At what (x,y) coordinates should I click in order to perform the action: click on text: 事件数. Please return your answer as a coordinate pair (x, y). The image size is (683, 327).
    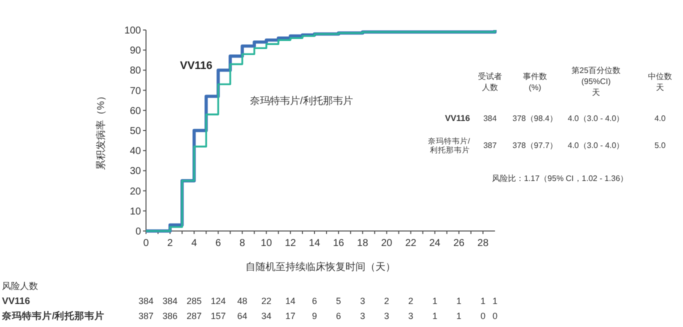
    Looking at the image, I should click on (535, 76).